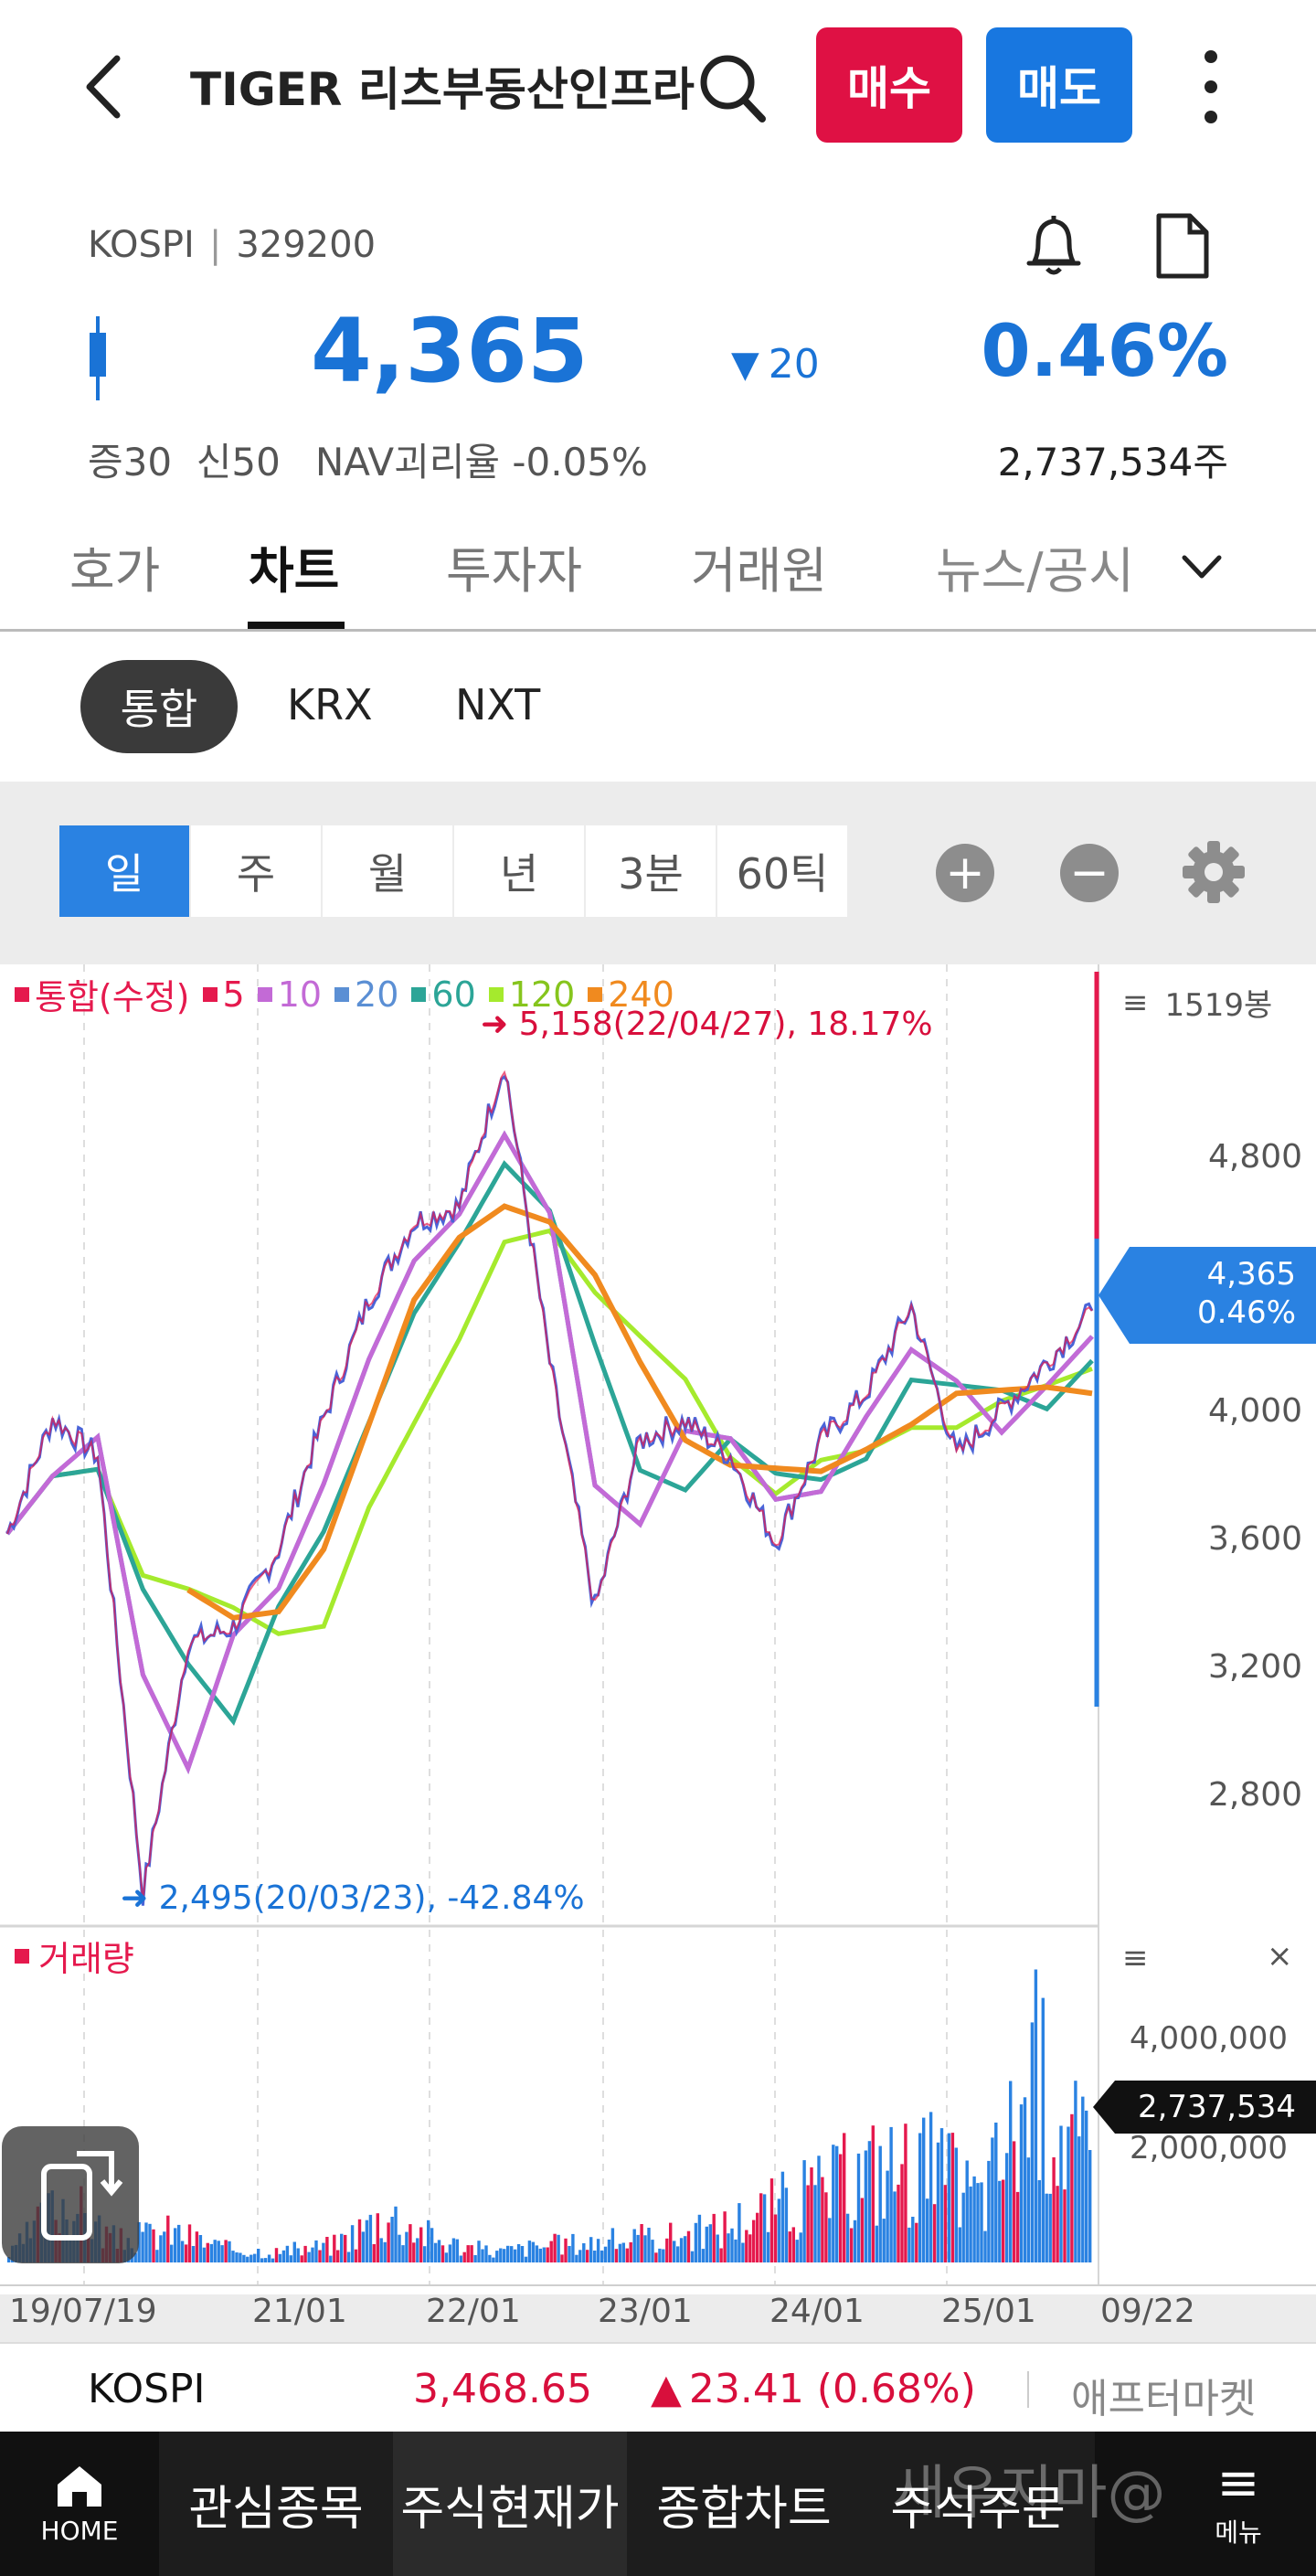 The image size is (1316, 2576). What do you see at coordinates (330, 704) in the screenshot?
I see `filter-krx: KRX` at bounding box center [330, 704].